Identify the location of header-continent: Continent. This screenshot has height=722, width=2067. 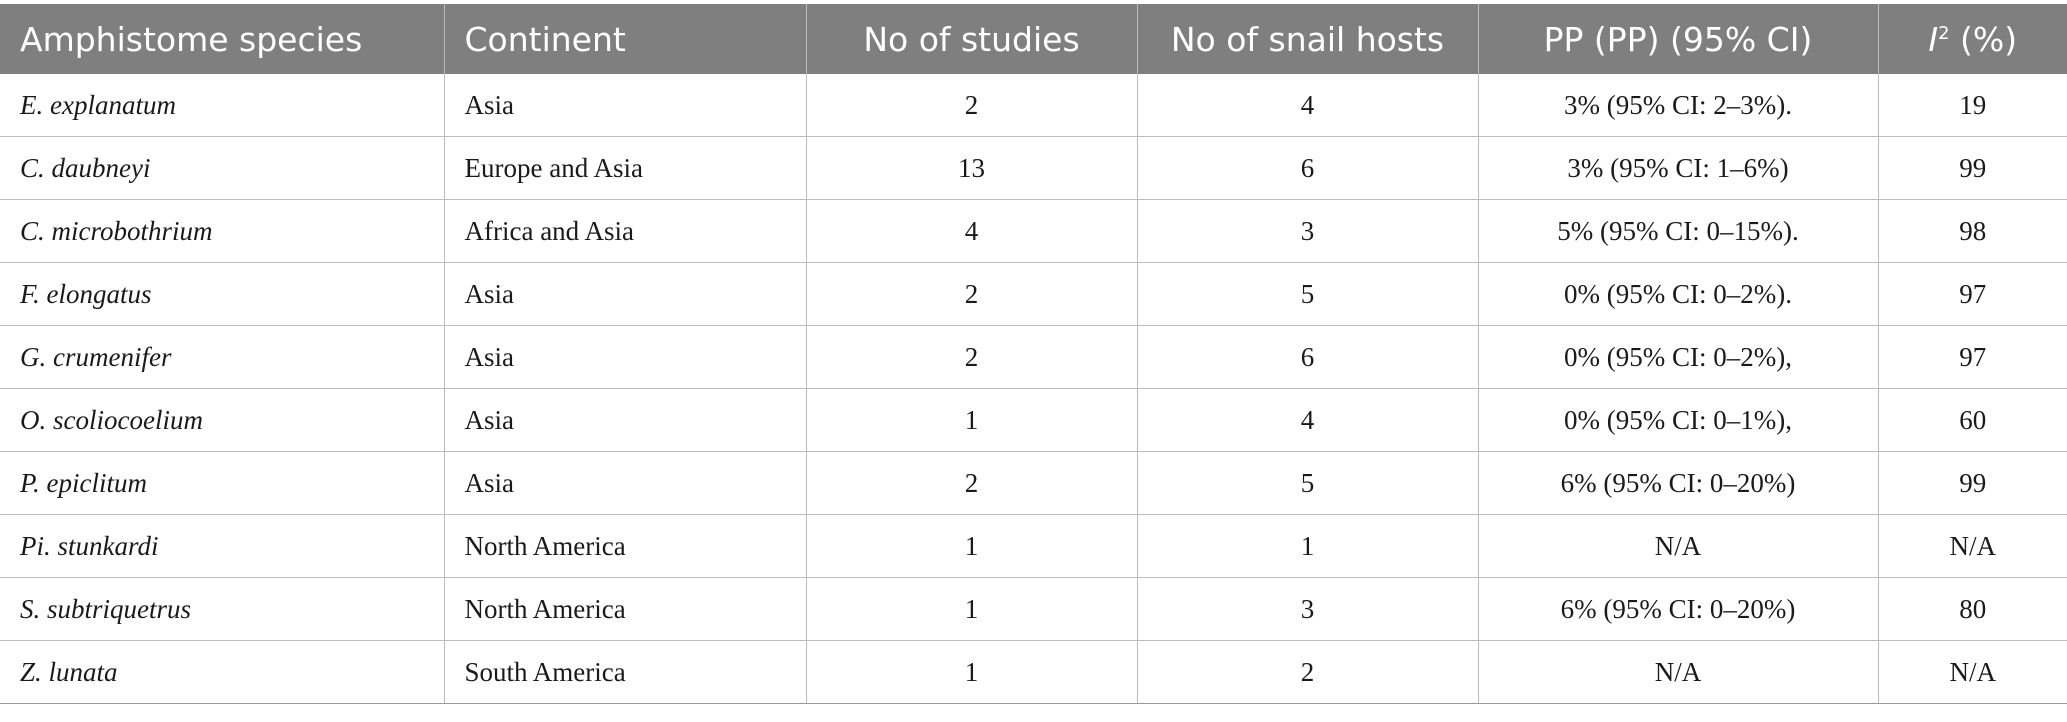
(625, 39).